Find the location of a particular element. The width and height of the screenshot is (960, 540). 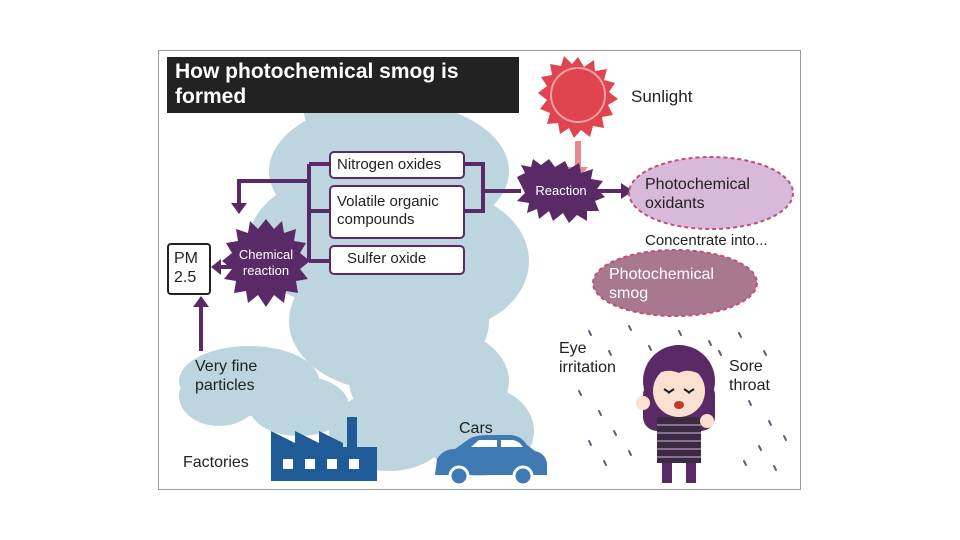

chemical-reaction-burst is located at coordinates (266, 263).